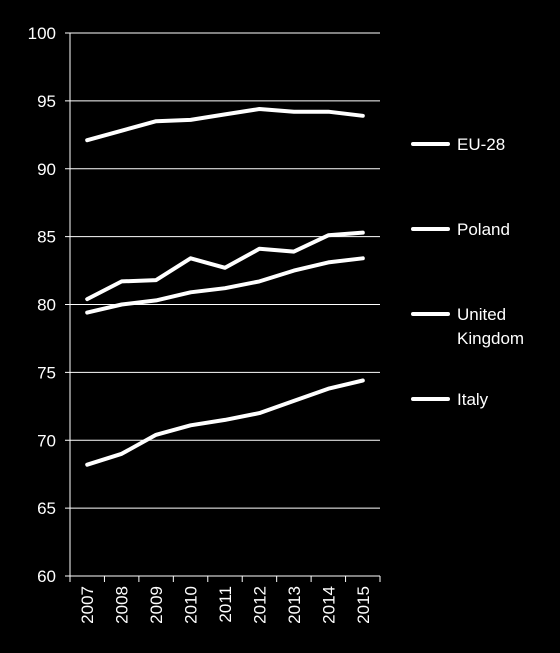 The image size is (560, 653). I want to click on y-axis-tick-labels: 60 65 70 75 80 85 90 95 100, so click(42, 305).